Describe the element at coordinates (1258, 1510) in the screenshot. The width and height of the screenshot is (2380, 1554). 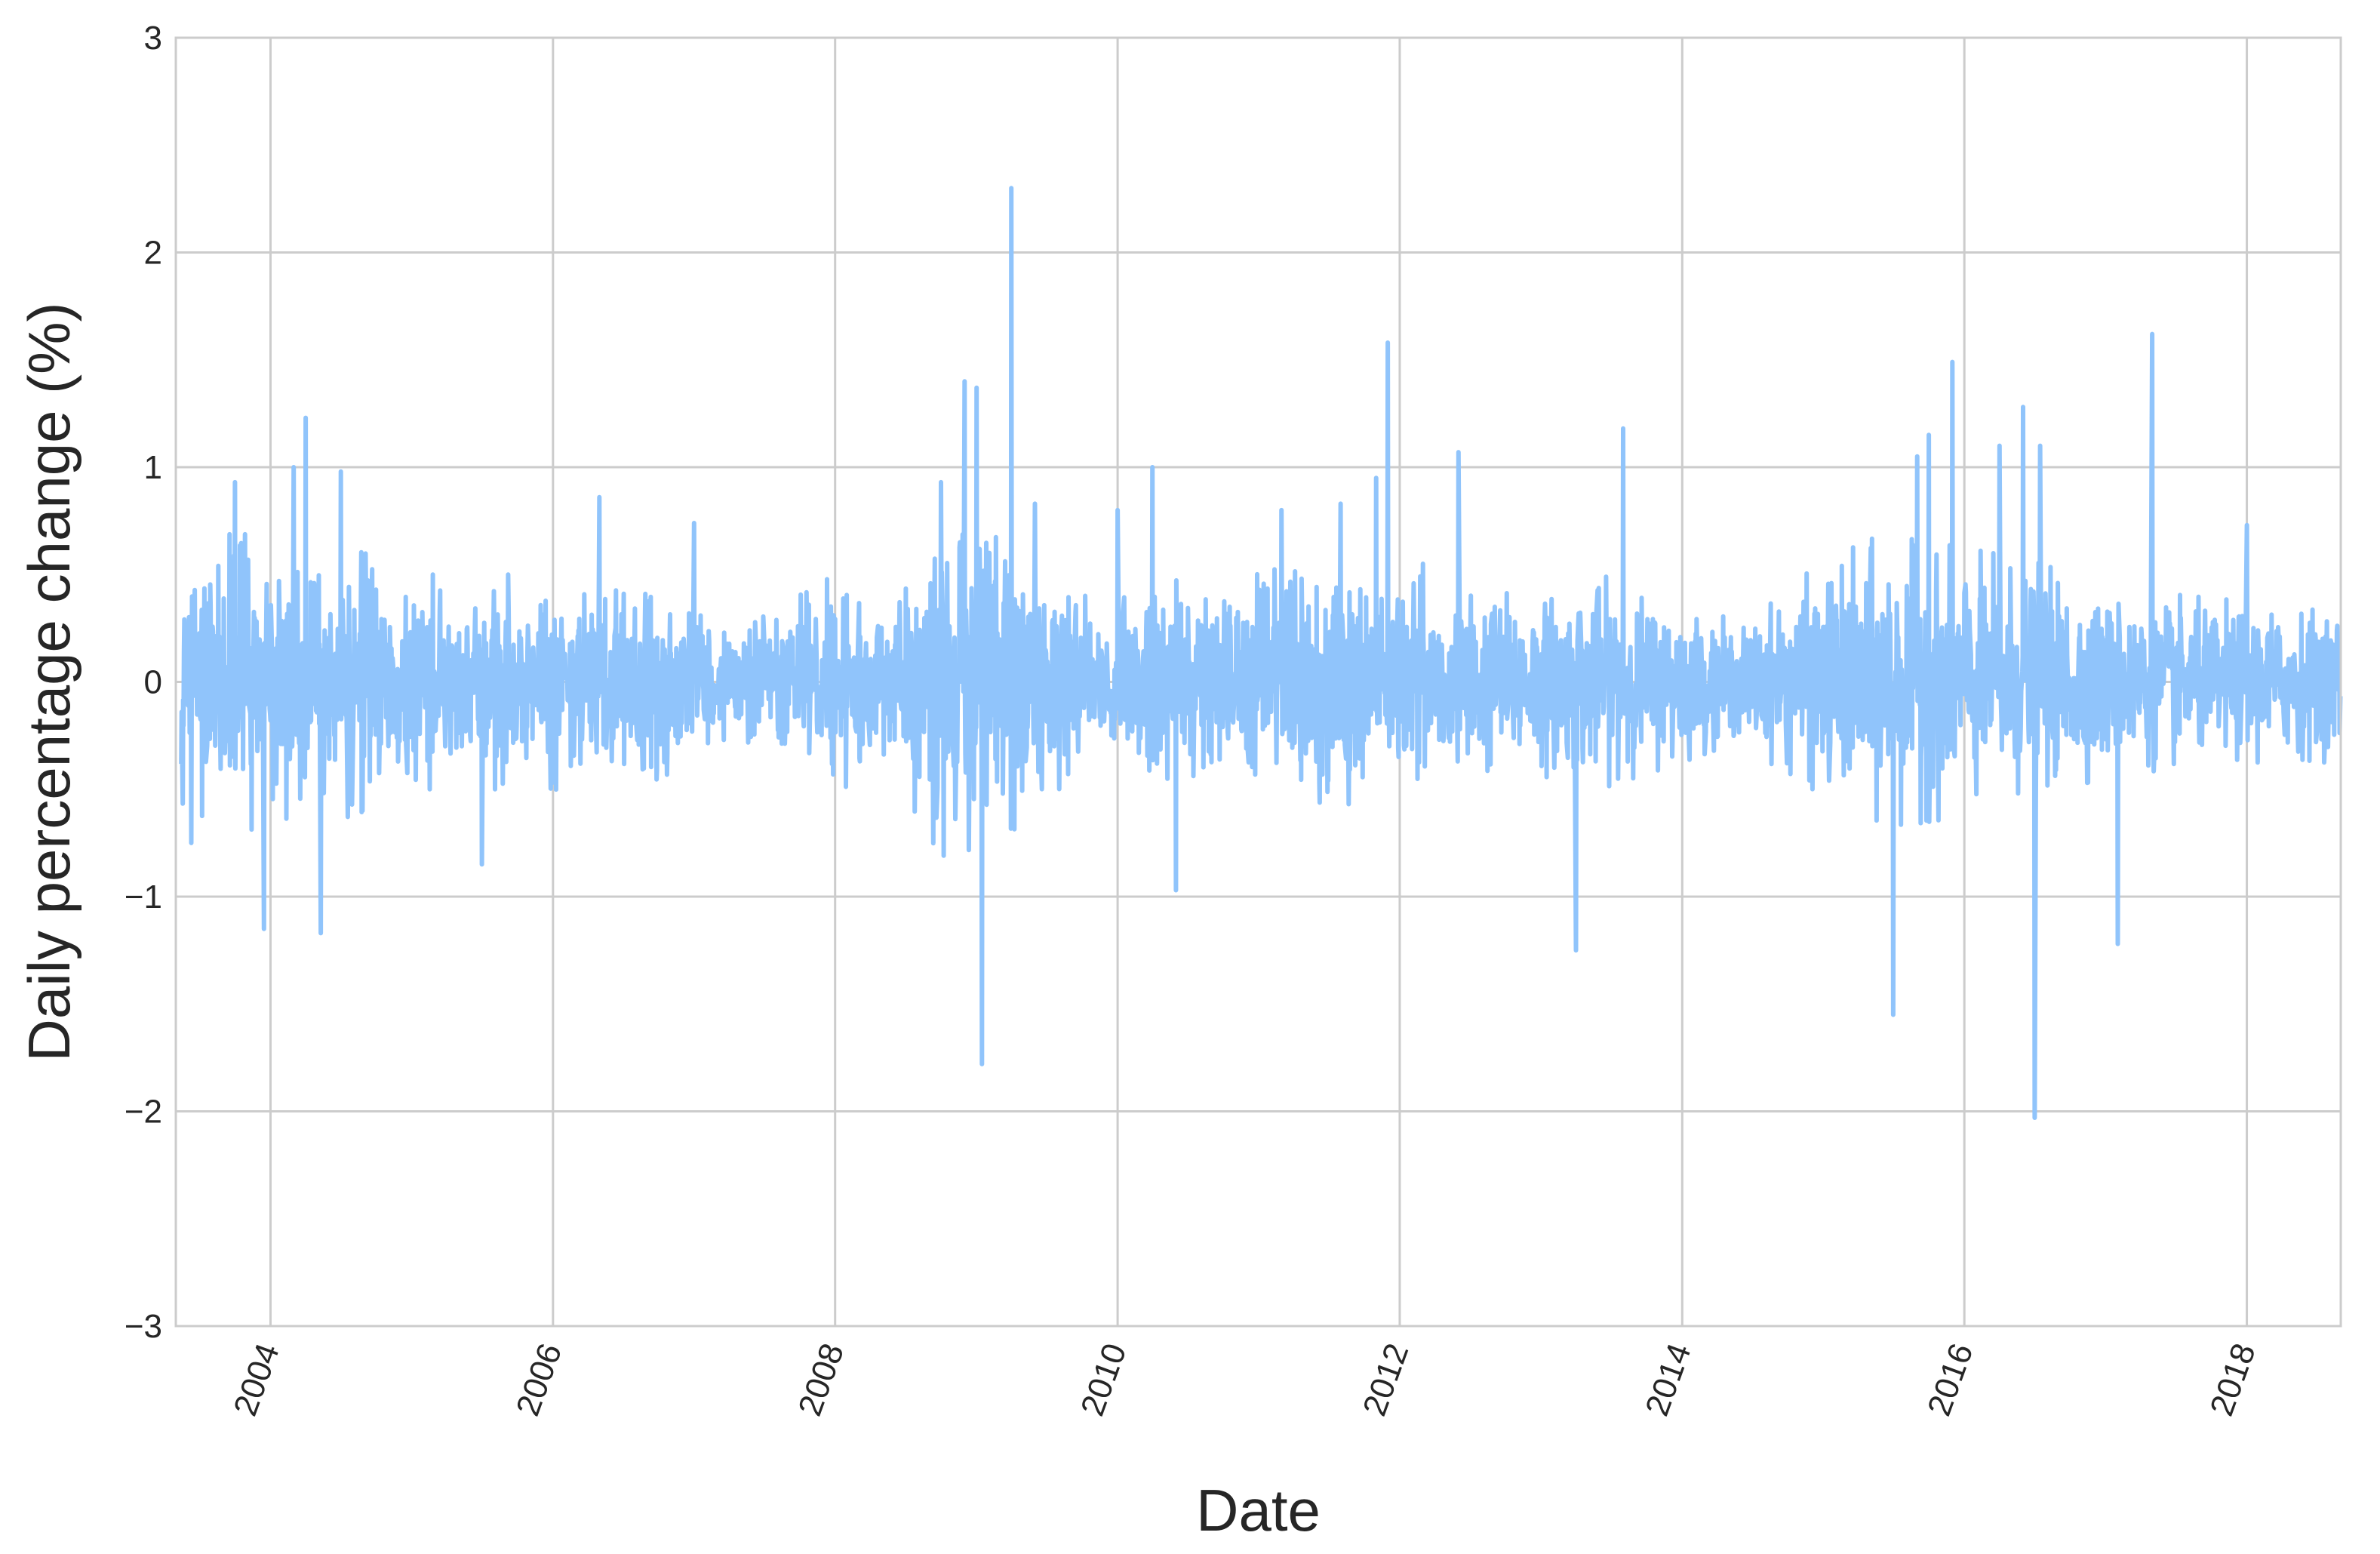
I see `x-axis-label: Date` at that location.